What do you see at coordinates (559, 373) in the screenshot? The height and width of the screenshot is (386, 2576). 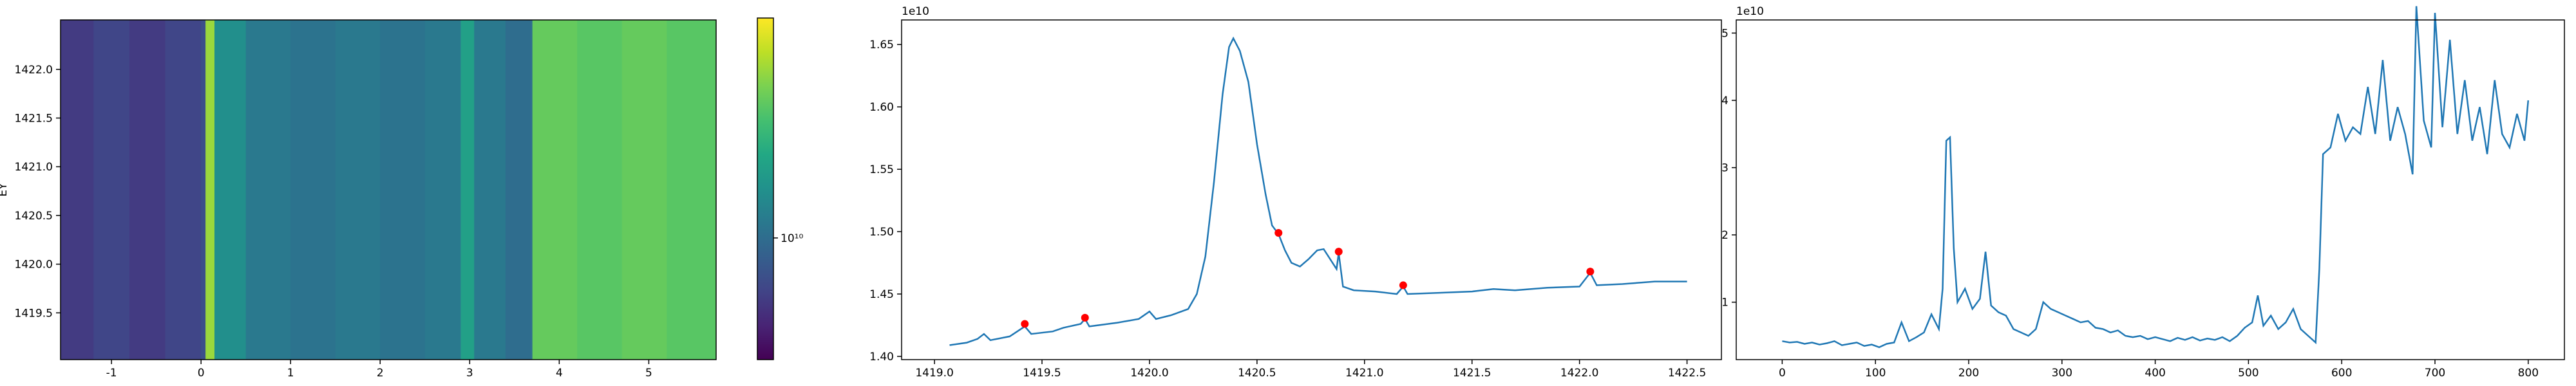 I see `x-tick-label: 4` at bounding box center [559, 373].